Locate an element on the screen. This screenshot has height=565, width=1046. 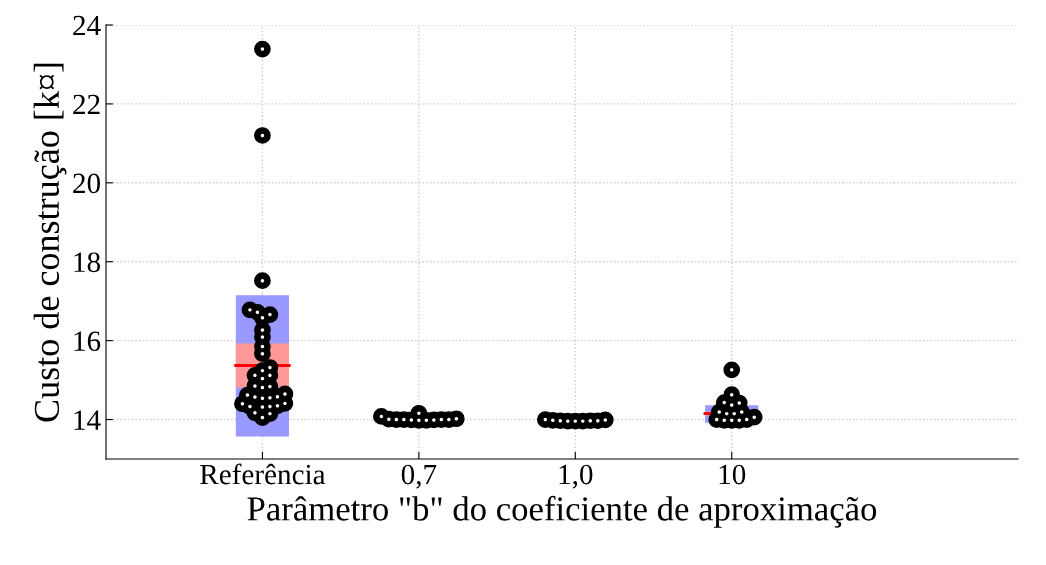
y-axis-title: Custo de construção [k¤] is located at coordinates (50, 242).